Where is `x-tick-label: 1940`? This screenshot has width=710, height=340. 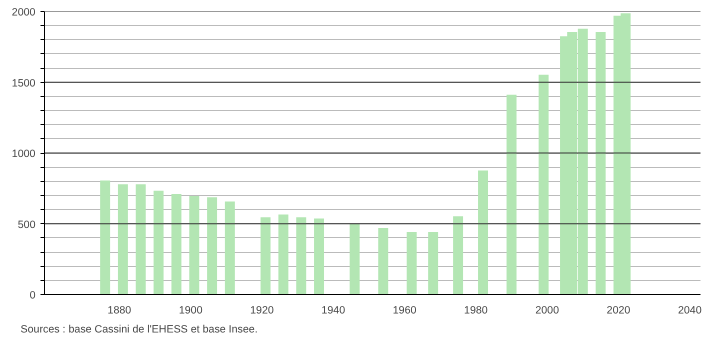
x-tick-label: 1940 is located at coordinates (333, 310).